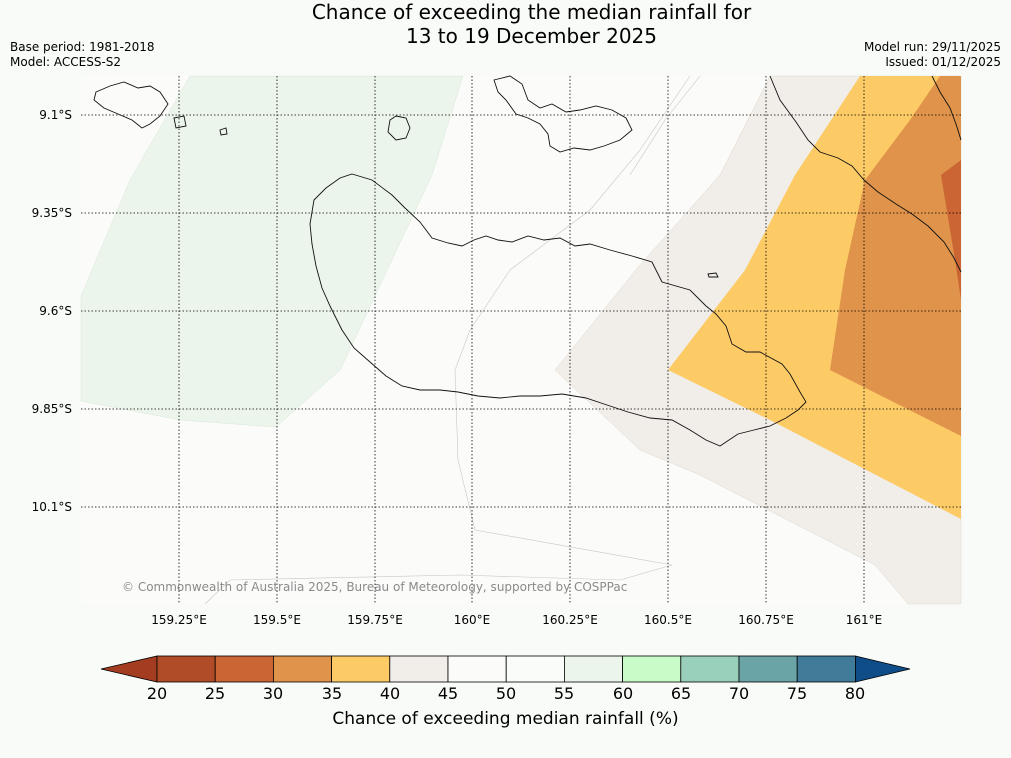 The image size is (1011, 758). What do you see at coordinates (505, 719) in the screenshot?
I see `colorbar-label: Chance of exceeding median rainfall (%)` at bounding box center [505, 719].